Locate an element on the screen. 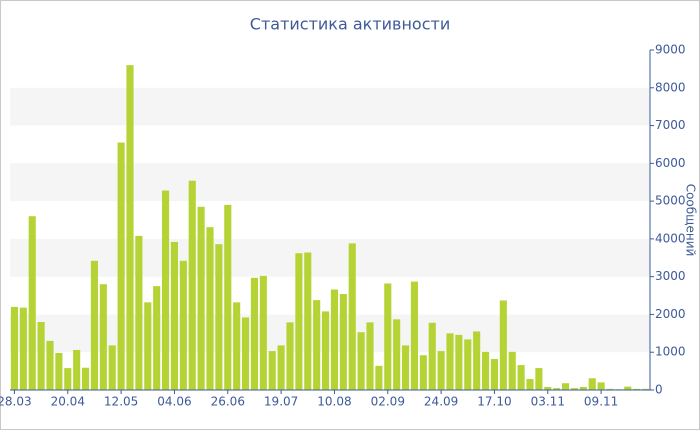 This screenshot has width=700, height=430. y-tick-label: 7000 is located at coordinates (670, 125).